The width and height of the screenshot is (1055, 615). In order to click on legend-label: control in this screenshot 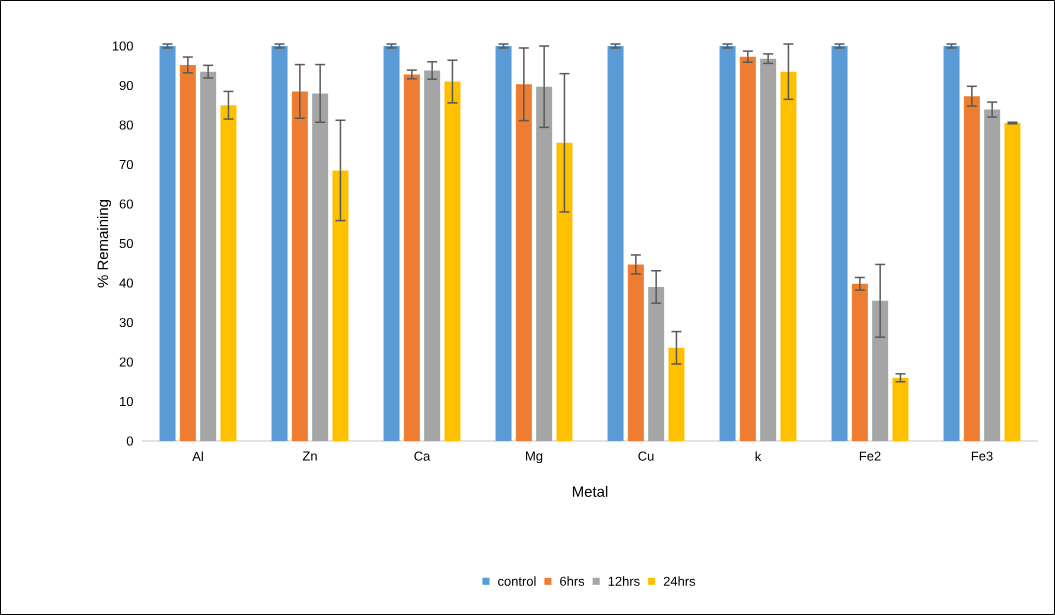, I will do `click(517, 581)`.